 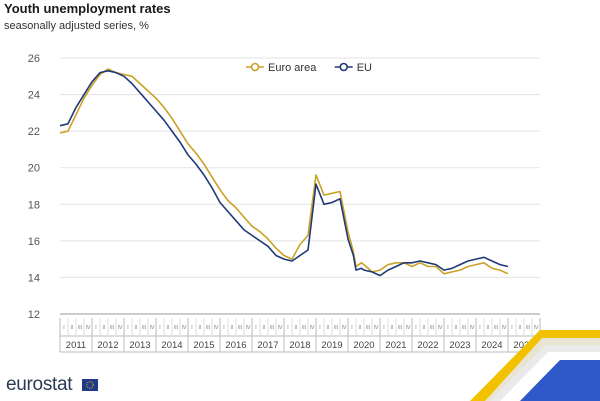 What do you see at coordinates (87, 8) in the screenshot?
I see `chart-title: Youth unemployment rates` at bounding box center [87, 8].